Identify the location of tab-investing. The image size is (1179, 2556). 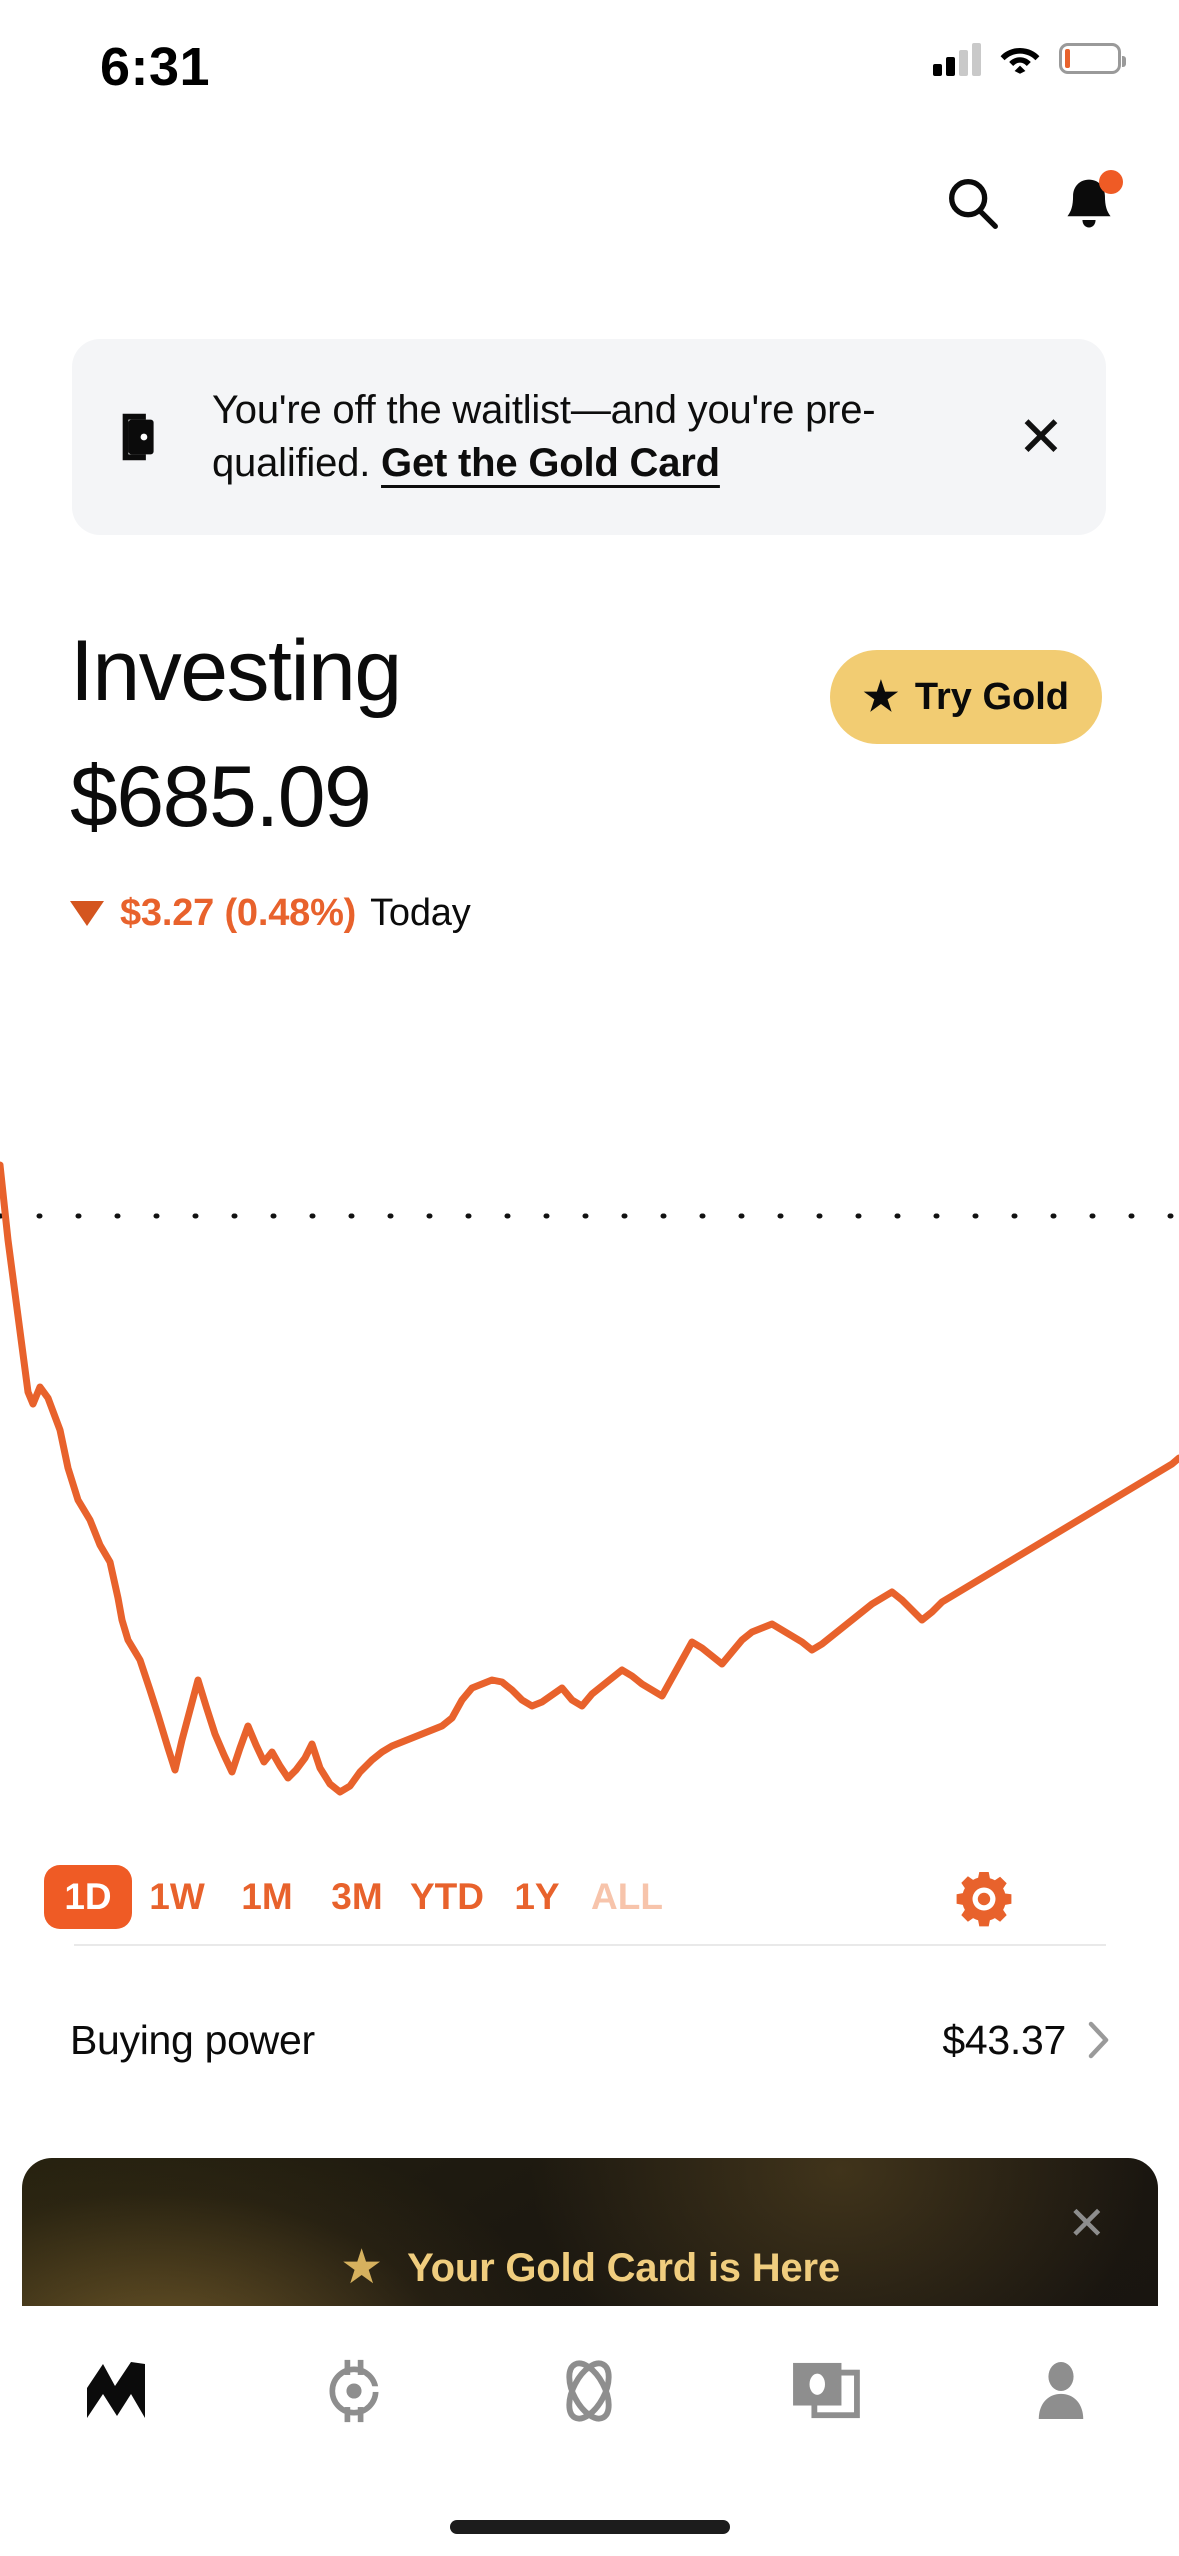
(118, 2391).